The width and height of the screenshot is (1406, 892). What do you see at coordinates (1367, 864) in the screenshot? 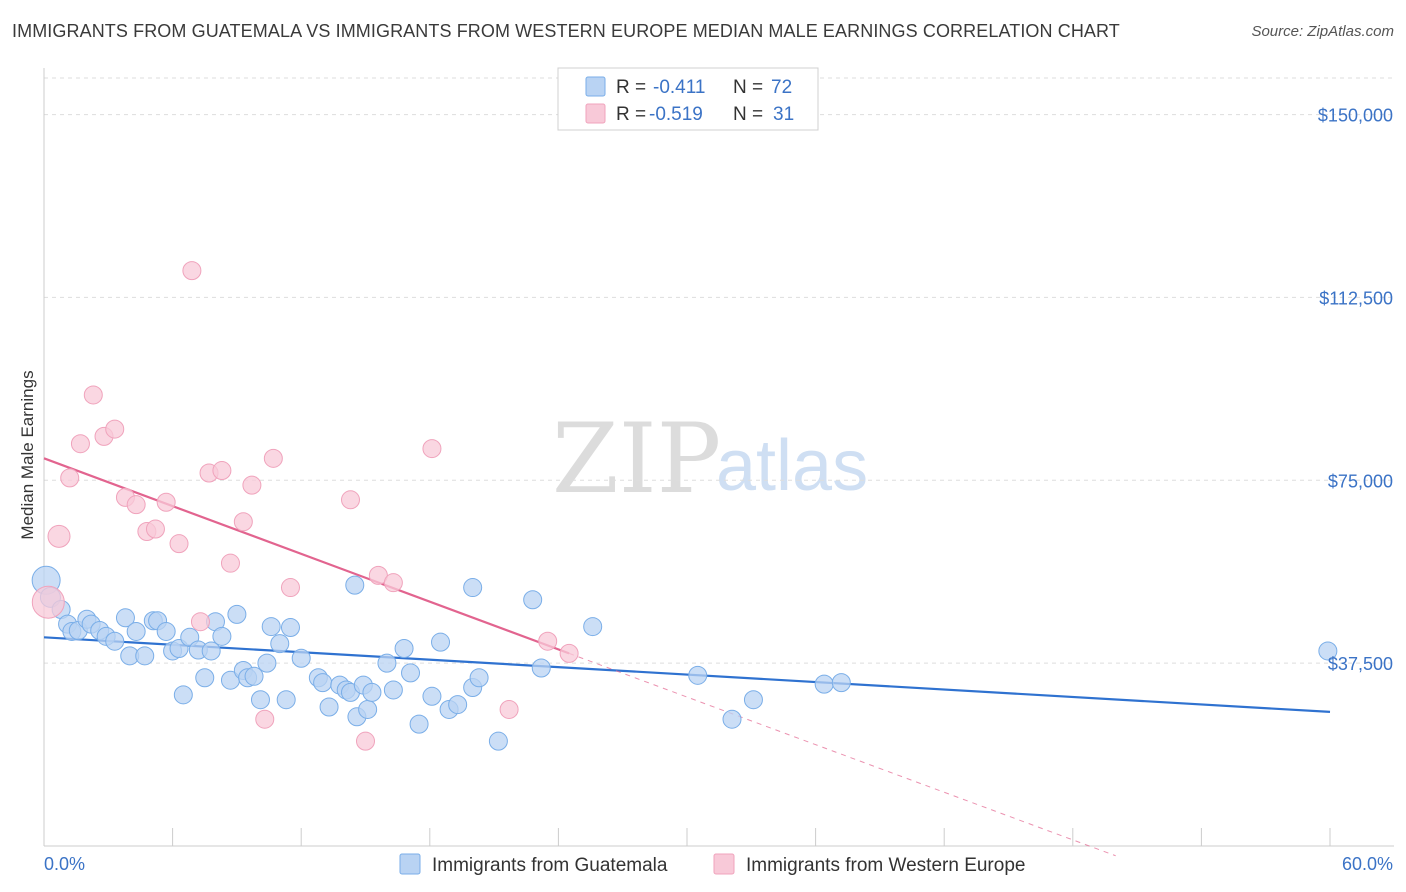
I see `x-tick-label-max: 60.0%` at bounding box center [1367, 864].